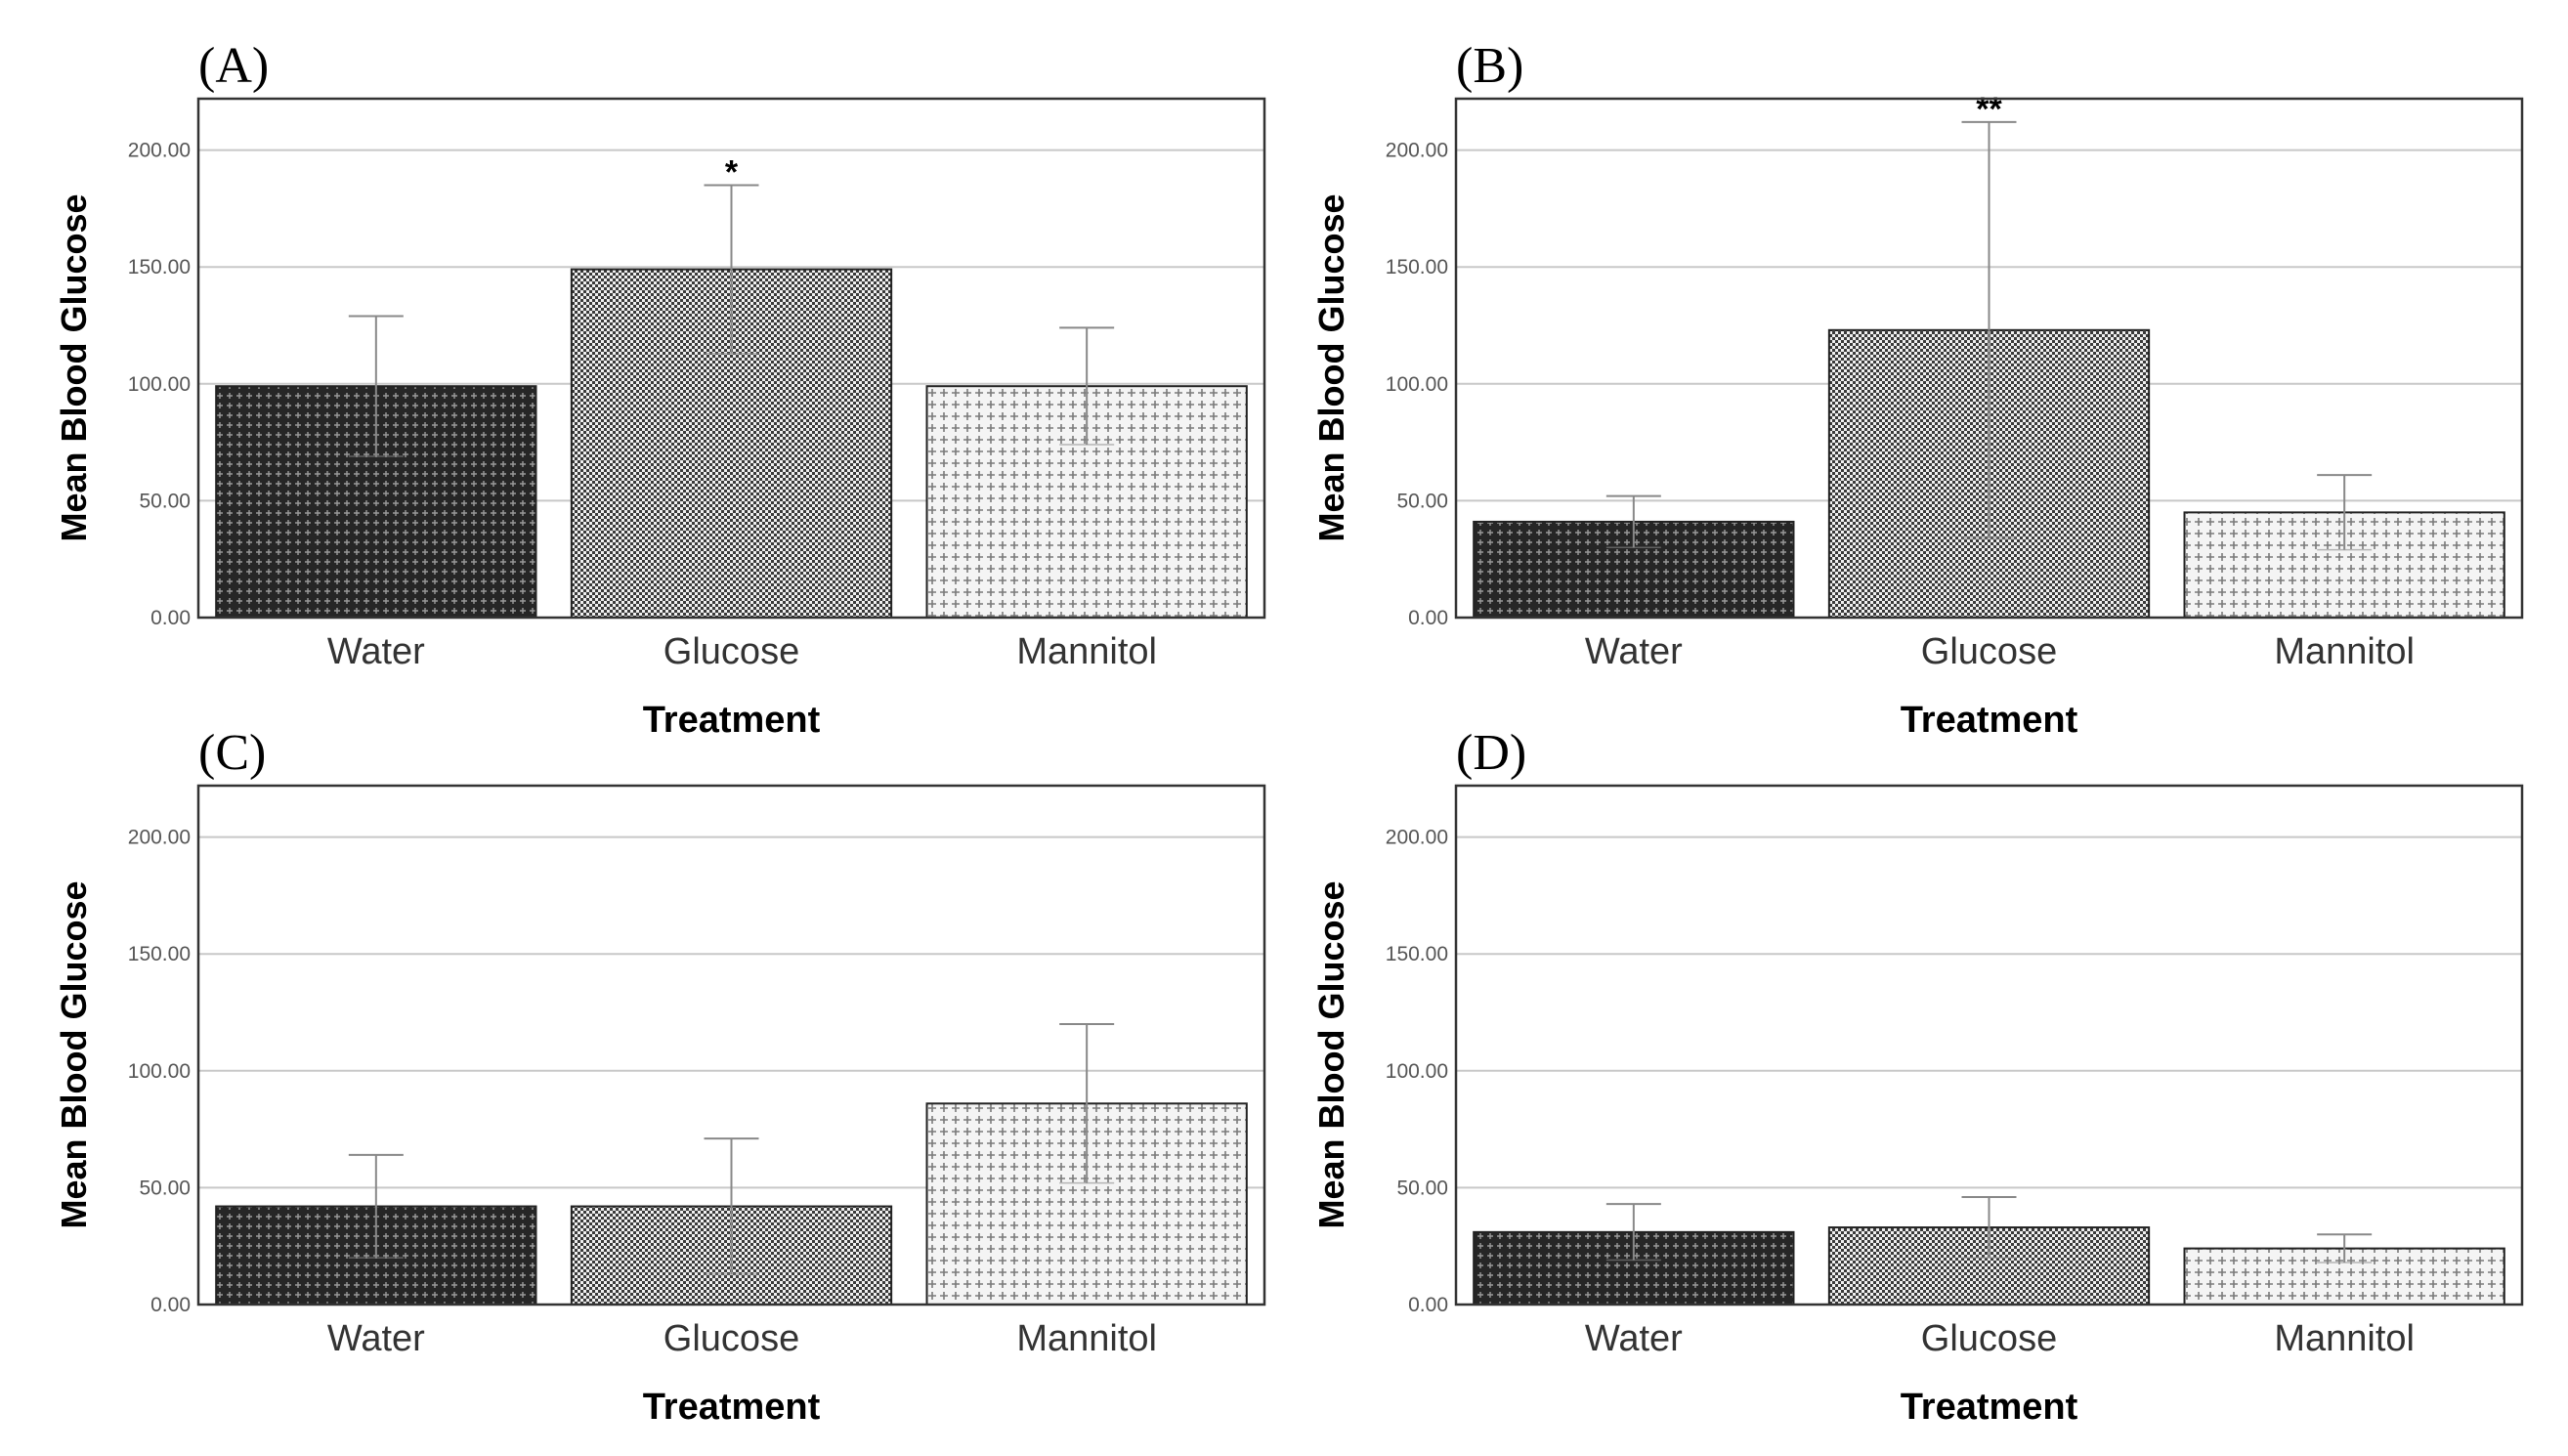  What do you see at coordinates (1989, 109) in the screenshot?
I see `significance-marker: **` at bounding box center [1989, 109].